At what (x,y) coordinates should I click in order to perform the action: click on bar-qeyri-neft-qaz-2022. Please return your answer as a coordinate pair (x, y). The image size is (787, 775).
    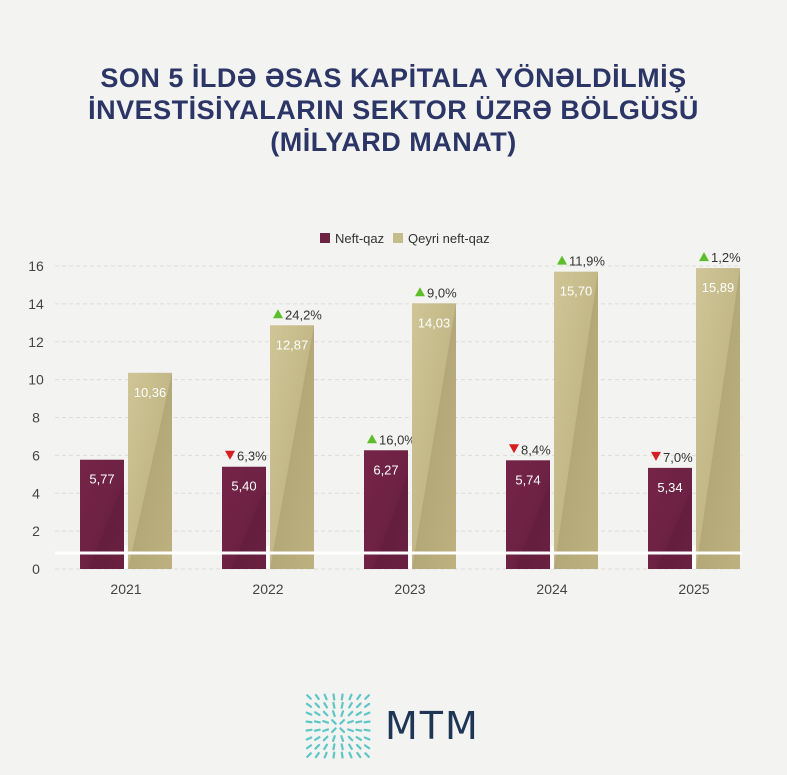
    Looking at the image, I should click on (292, 447).